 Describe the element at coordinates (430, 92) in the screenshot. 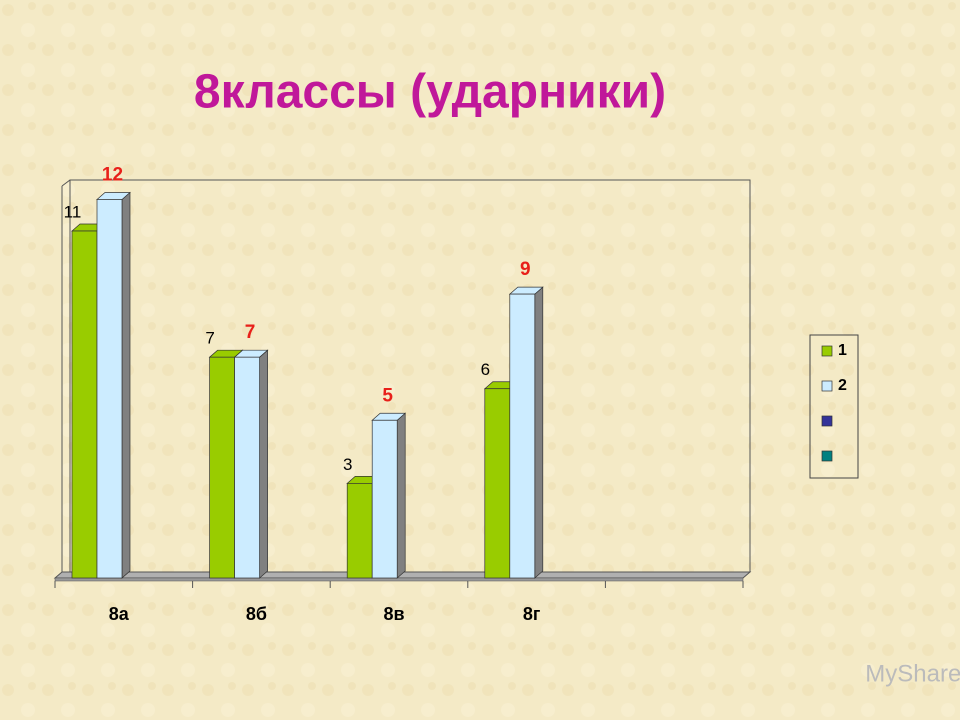

I see `chart-title: 8классы (ударники)` at that location.